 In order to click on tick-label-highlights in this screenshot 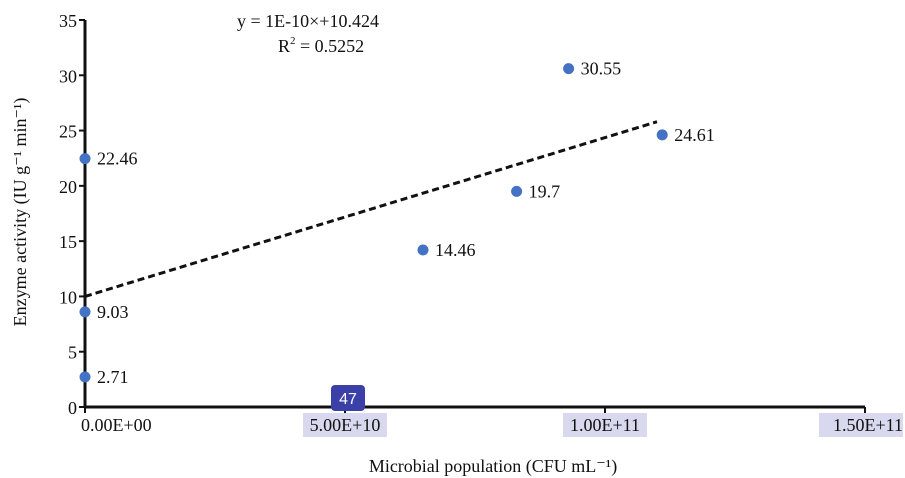, I will do `click(603, 425)`.